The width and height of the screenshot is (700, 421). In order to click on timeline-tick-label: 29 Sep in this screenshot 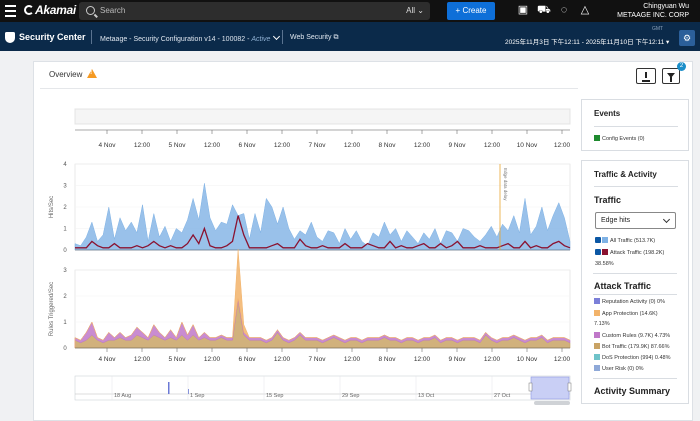, I will do `click(350, 396)`.